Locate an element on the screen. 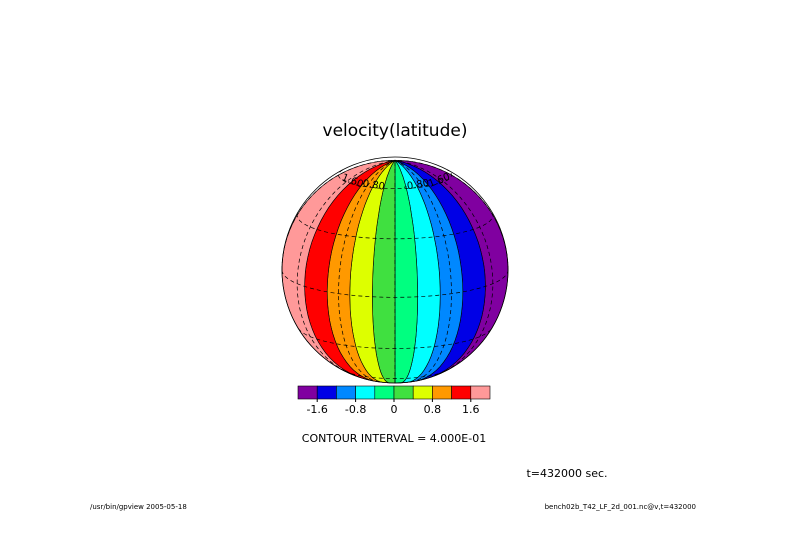 The width and height of the screenshot is (789, 558). colorbar-tick-label: -0.8 is located at coordinates (355, 409).